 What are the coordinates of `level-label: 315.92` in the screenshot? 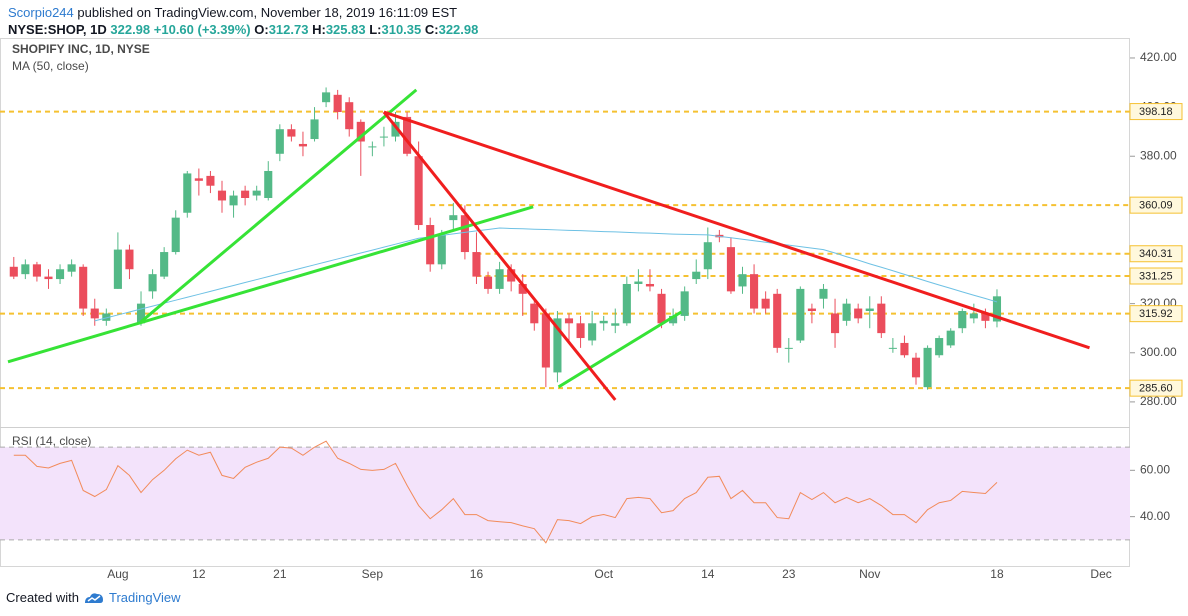 It's located at (1156, 314).